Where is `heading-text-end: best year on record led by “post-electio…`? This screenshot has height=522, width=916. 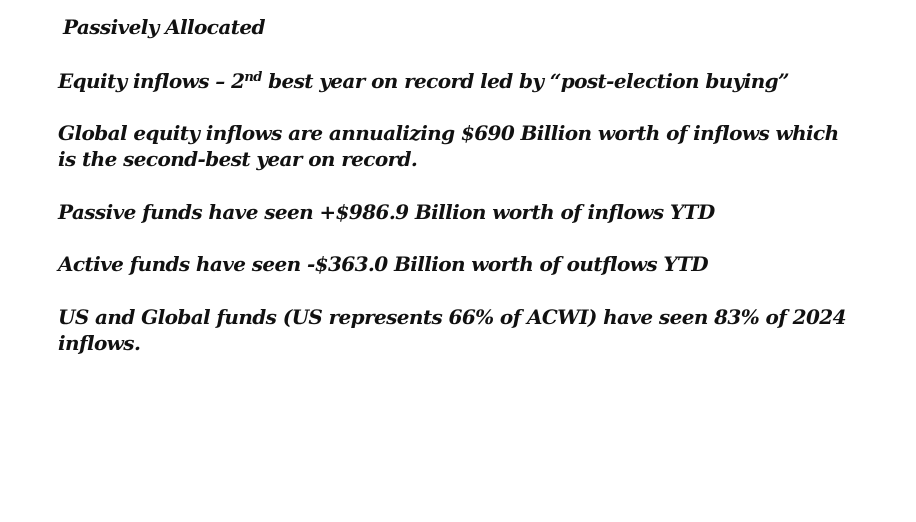 heading-text-end: best year on record led by “post-electio… is located at coordinates (525, 81).